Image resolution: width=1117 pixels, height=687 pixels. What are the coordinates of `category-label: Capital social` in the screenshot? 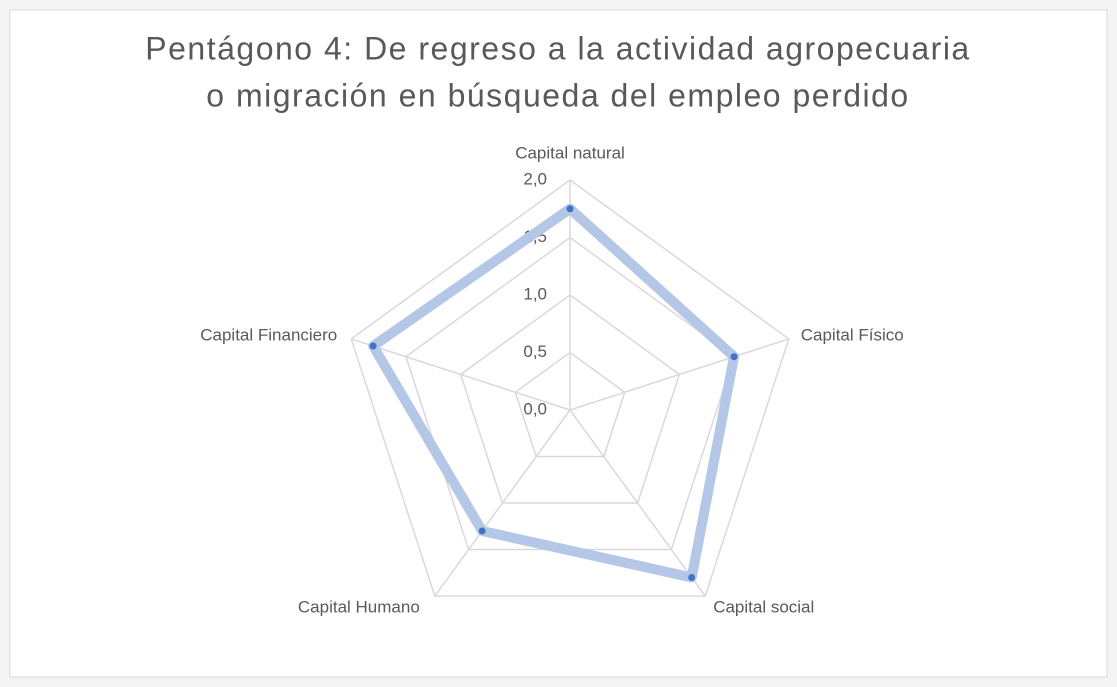 It's located at (763, 607).